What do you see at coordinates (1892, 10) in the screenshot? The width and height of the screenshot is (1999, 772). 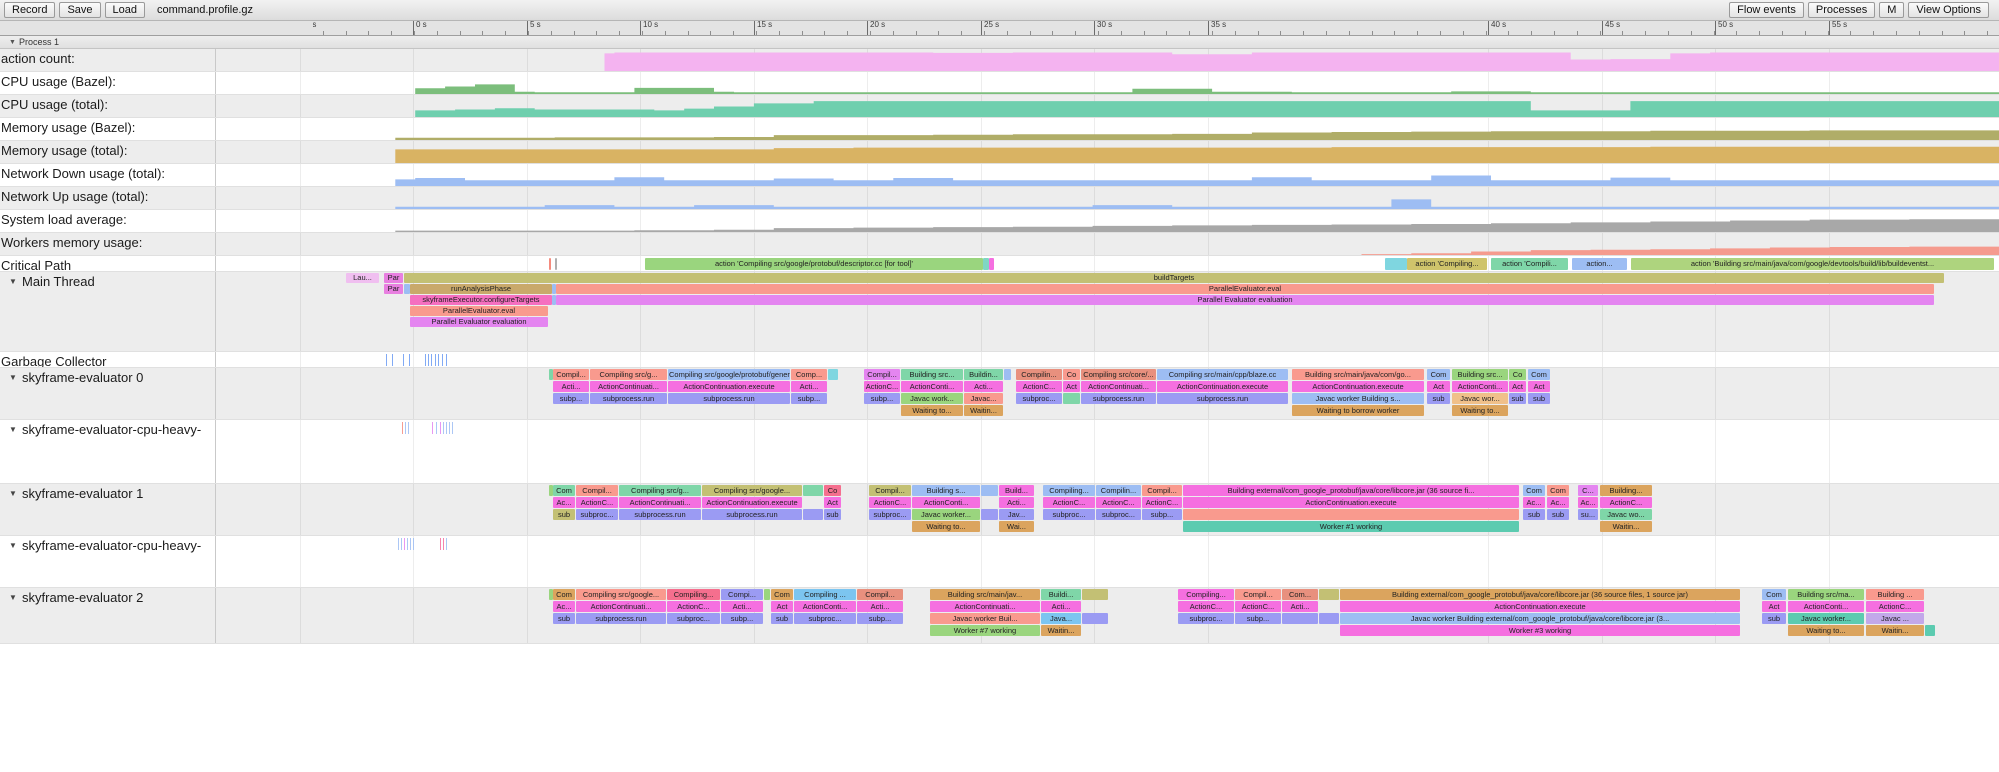 I see `metrics-button: M` at bounding box center [1892, 10].